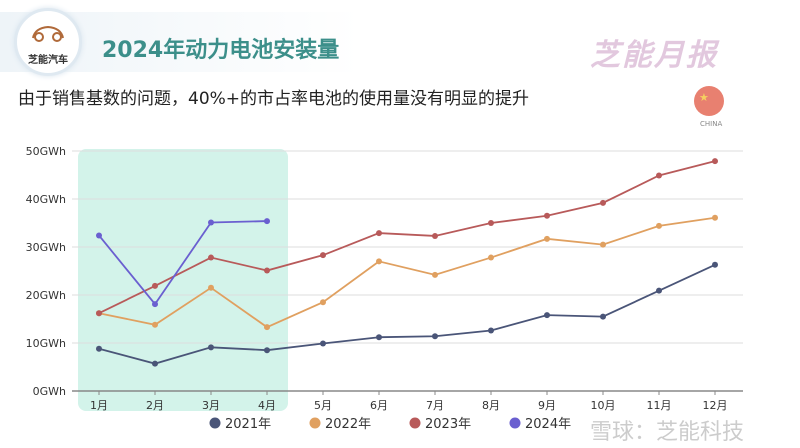 Image resolution: width=800 pixels, height=448 pixels. What do you see at coordinates (659, 405) in the screenshot?
I see `x-tick-label: 11月` at bounding box center [659, 405].